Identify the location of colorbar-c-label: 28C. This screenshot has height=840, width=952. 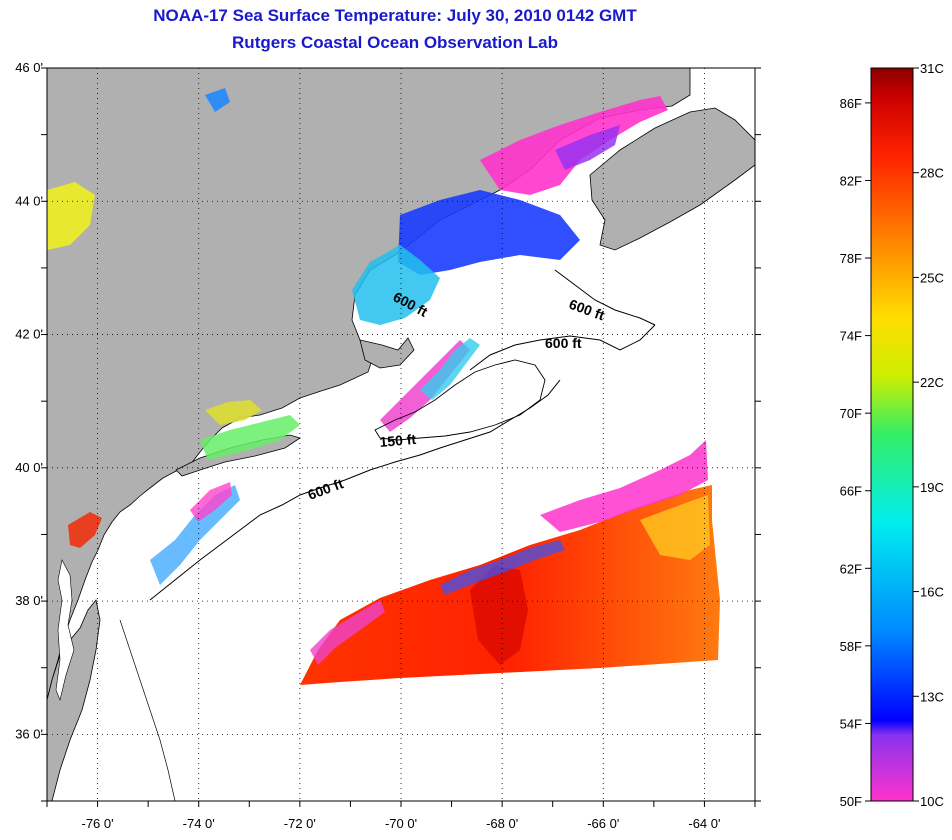
(932, 173).